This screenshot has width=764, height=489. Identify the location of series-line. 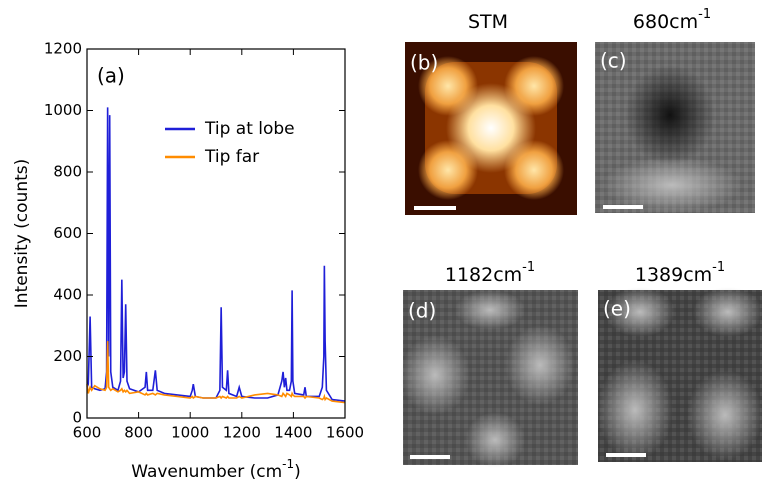
(216, 372).